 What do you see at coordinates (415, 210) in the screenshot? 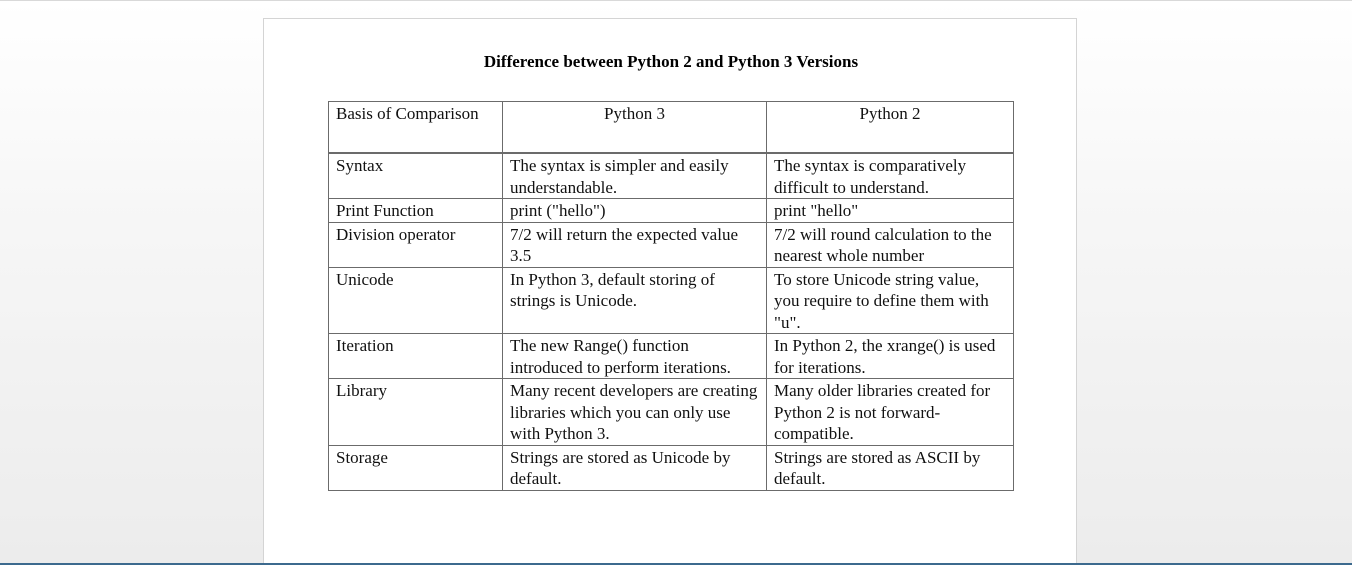
I see `row-basis-cell: Print Function` at bounding box center [415, 210].